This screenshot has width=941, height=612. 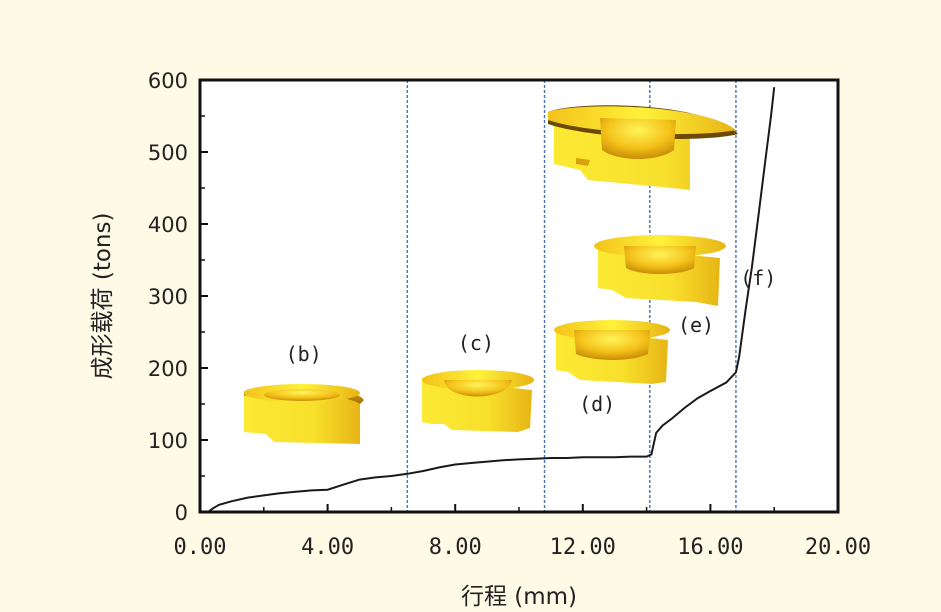 What do you see at coordinates (476, 343) in the screenshot?
I see `stage-label: (c)` at bounding box center [476, 343].